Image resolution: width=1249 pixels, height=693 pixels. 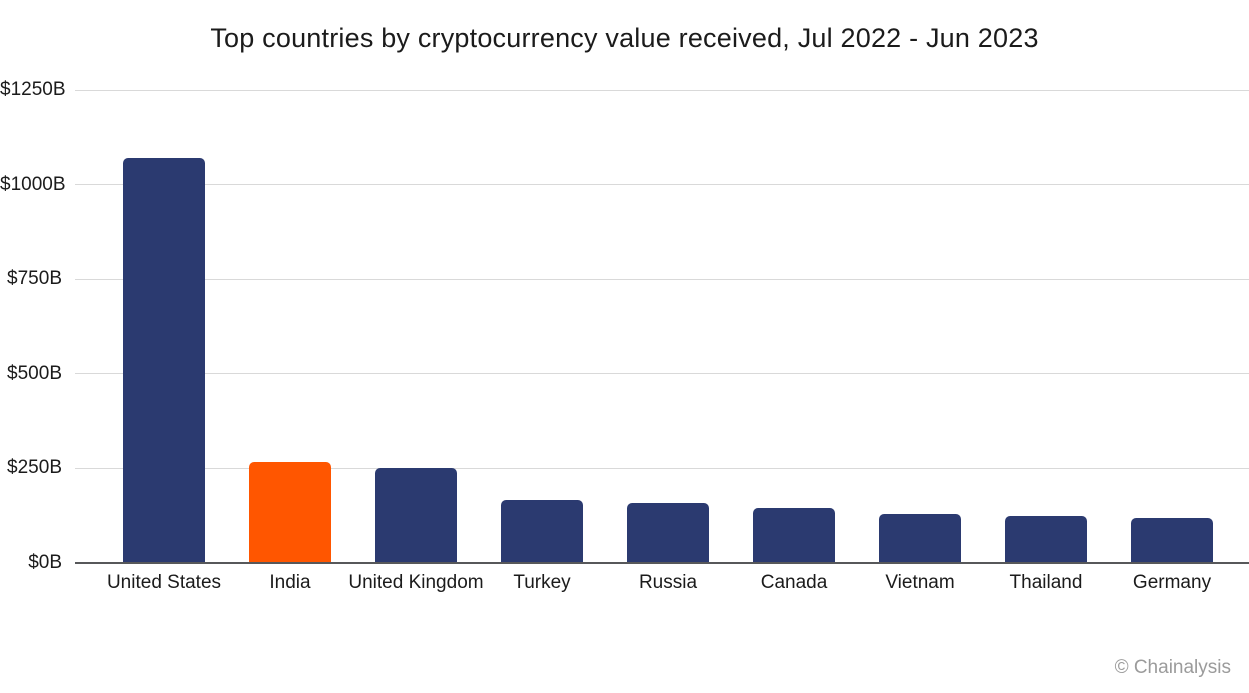 What do you see at coordinates (920, 538) in the screenshot?
I see `bar-vietnam` at bounding box center [920, 538].